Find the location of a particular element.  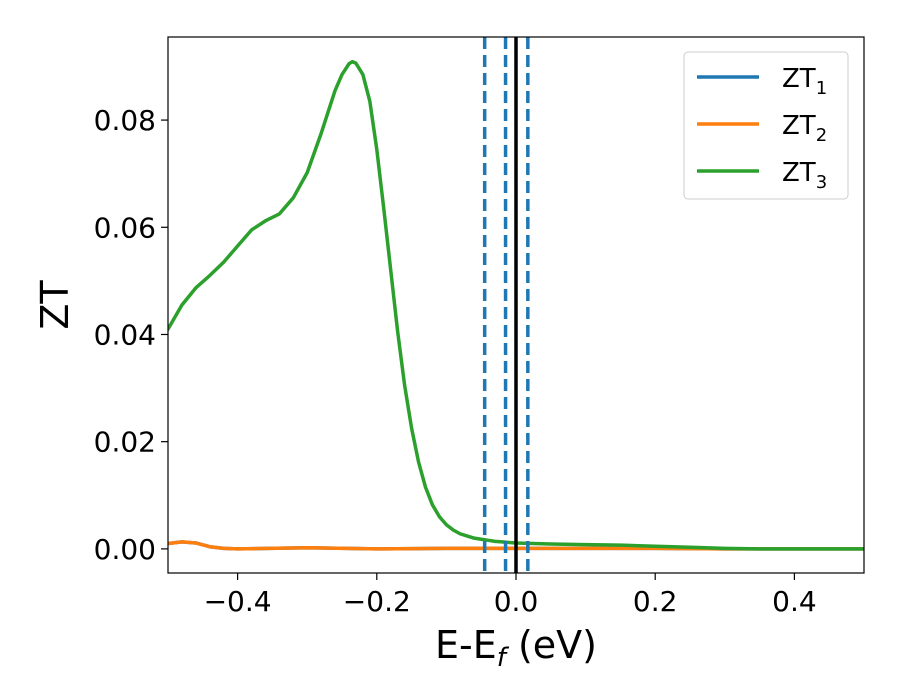

y-tick-label: 0.08 is located at coordinates (125, 120).